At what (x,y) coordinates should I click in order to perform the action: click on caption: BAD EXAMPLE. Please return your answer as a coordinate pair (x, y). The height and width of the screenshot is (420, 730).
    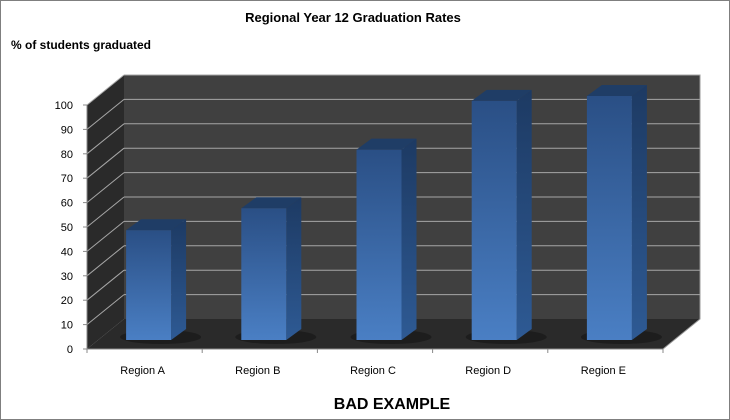
    Looking at the image, I should click on (392, 404).